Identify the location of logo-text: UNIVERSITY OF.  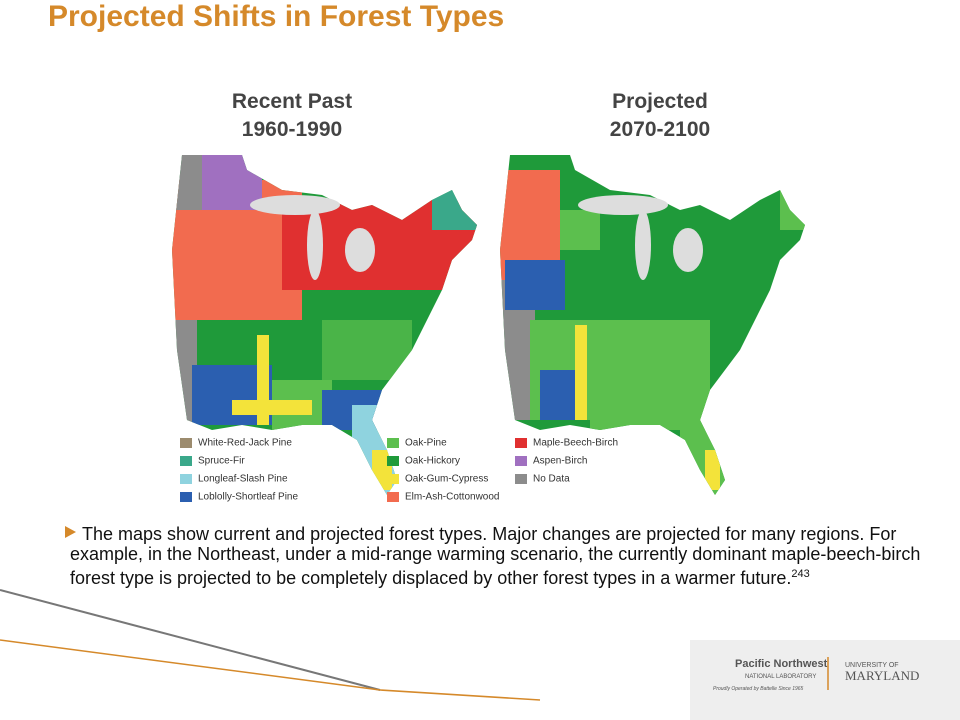
(872, 665).